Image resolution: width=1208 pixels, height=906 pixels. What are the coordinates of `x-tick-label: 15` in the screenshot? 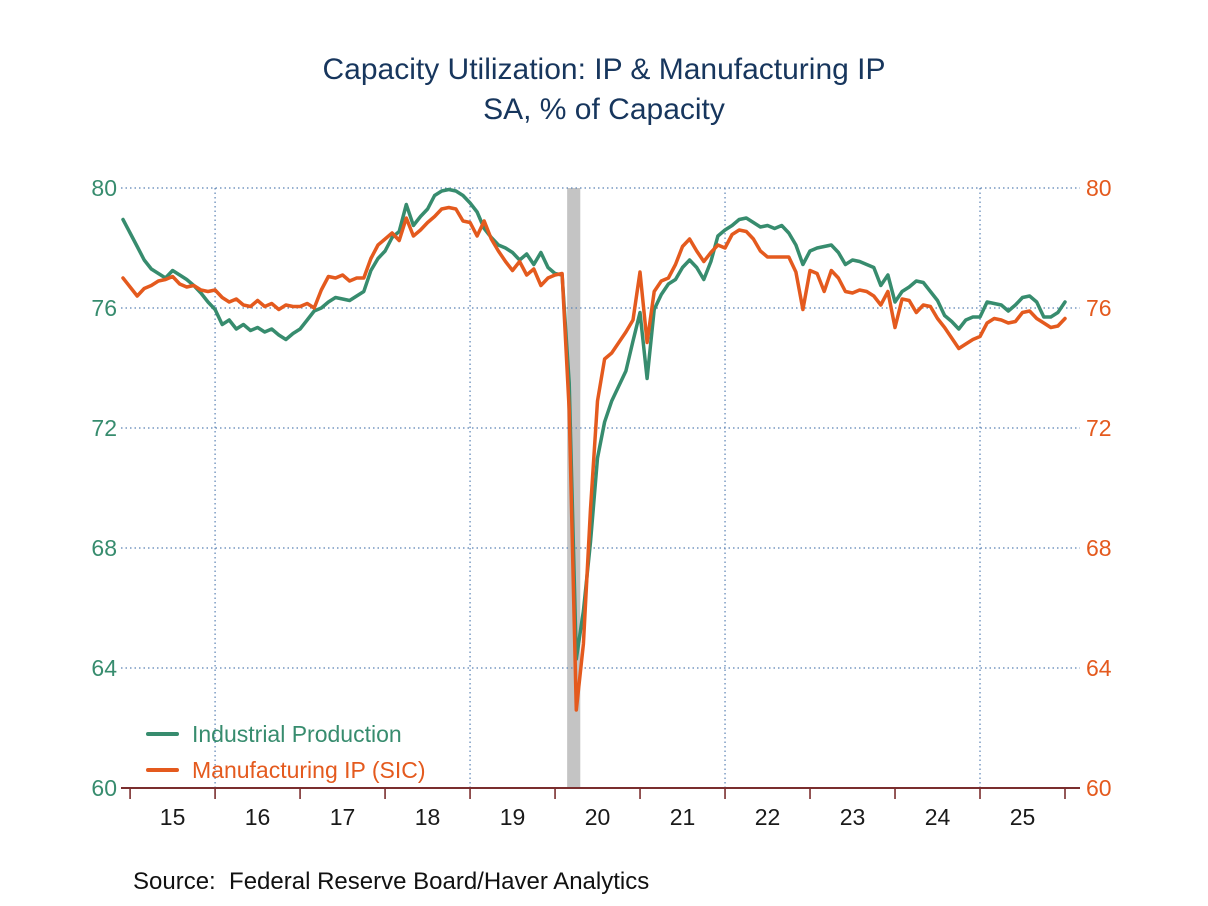 It's located at (173, 817).